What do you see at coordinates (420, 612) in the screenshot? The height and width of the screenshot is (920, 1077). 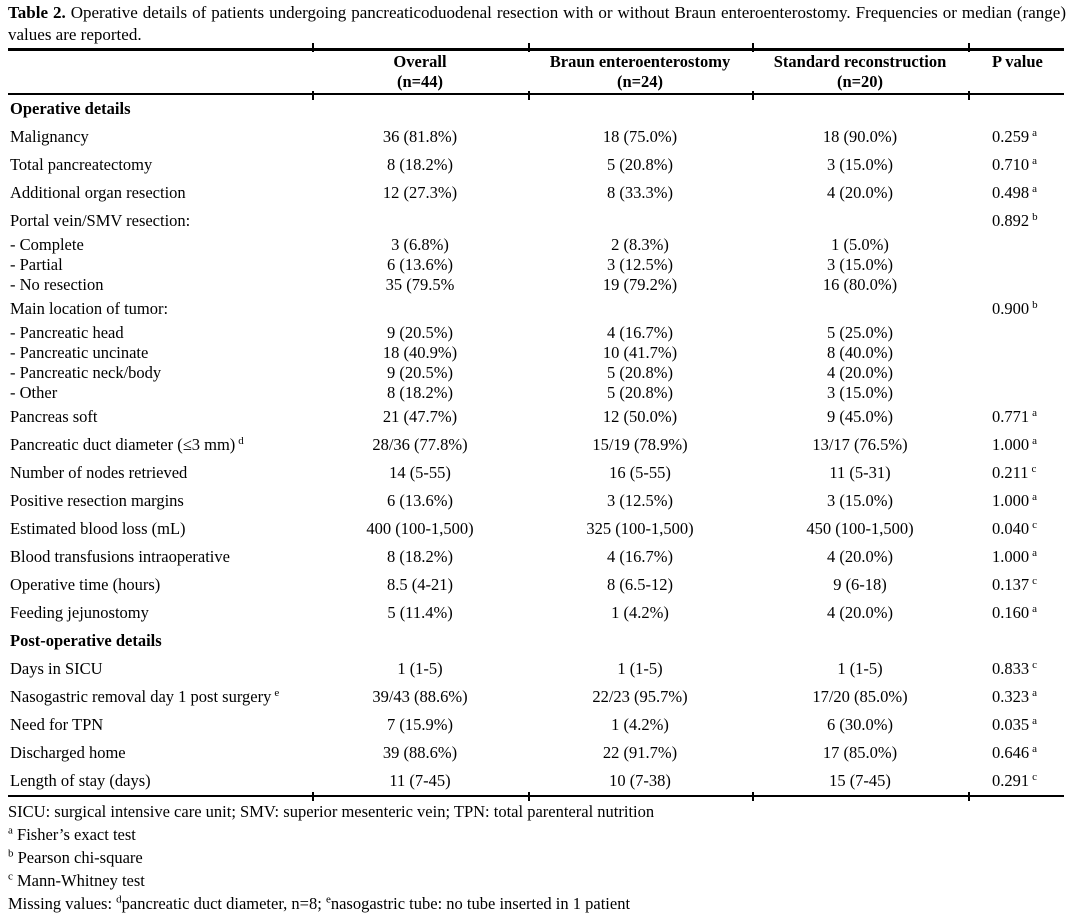 I see `cell-overall: 5 (11.4%)` at bounding box center [420, 612].